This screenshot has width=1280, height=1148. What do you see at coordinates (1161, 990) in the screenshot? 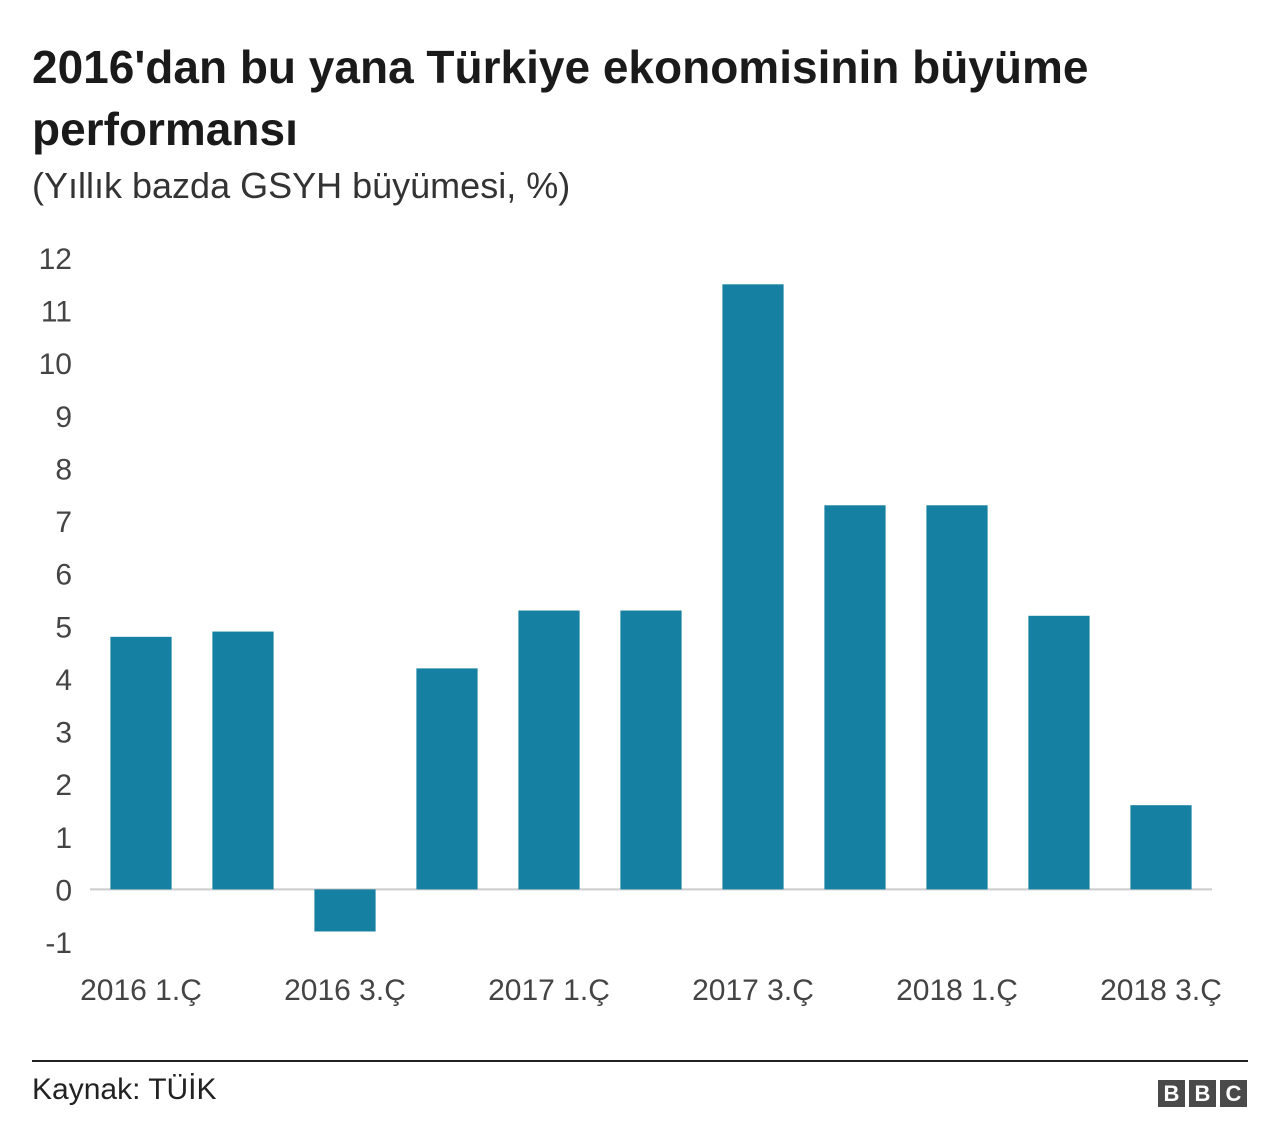
I see `x-tick-label: 2018 3.Ç` at bounding box center [1161, 990].